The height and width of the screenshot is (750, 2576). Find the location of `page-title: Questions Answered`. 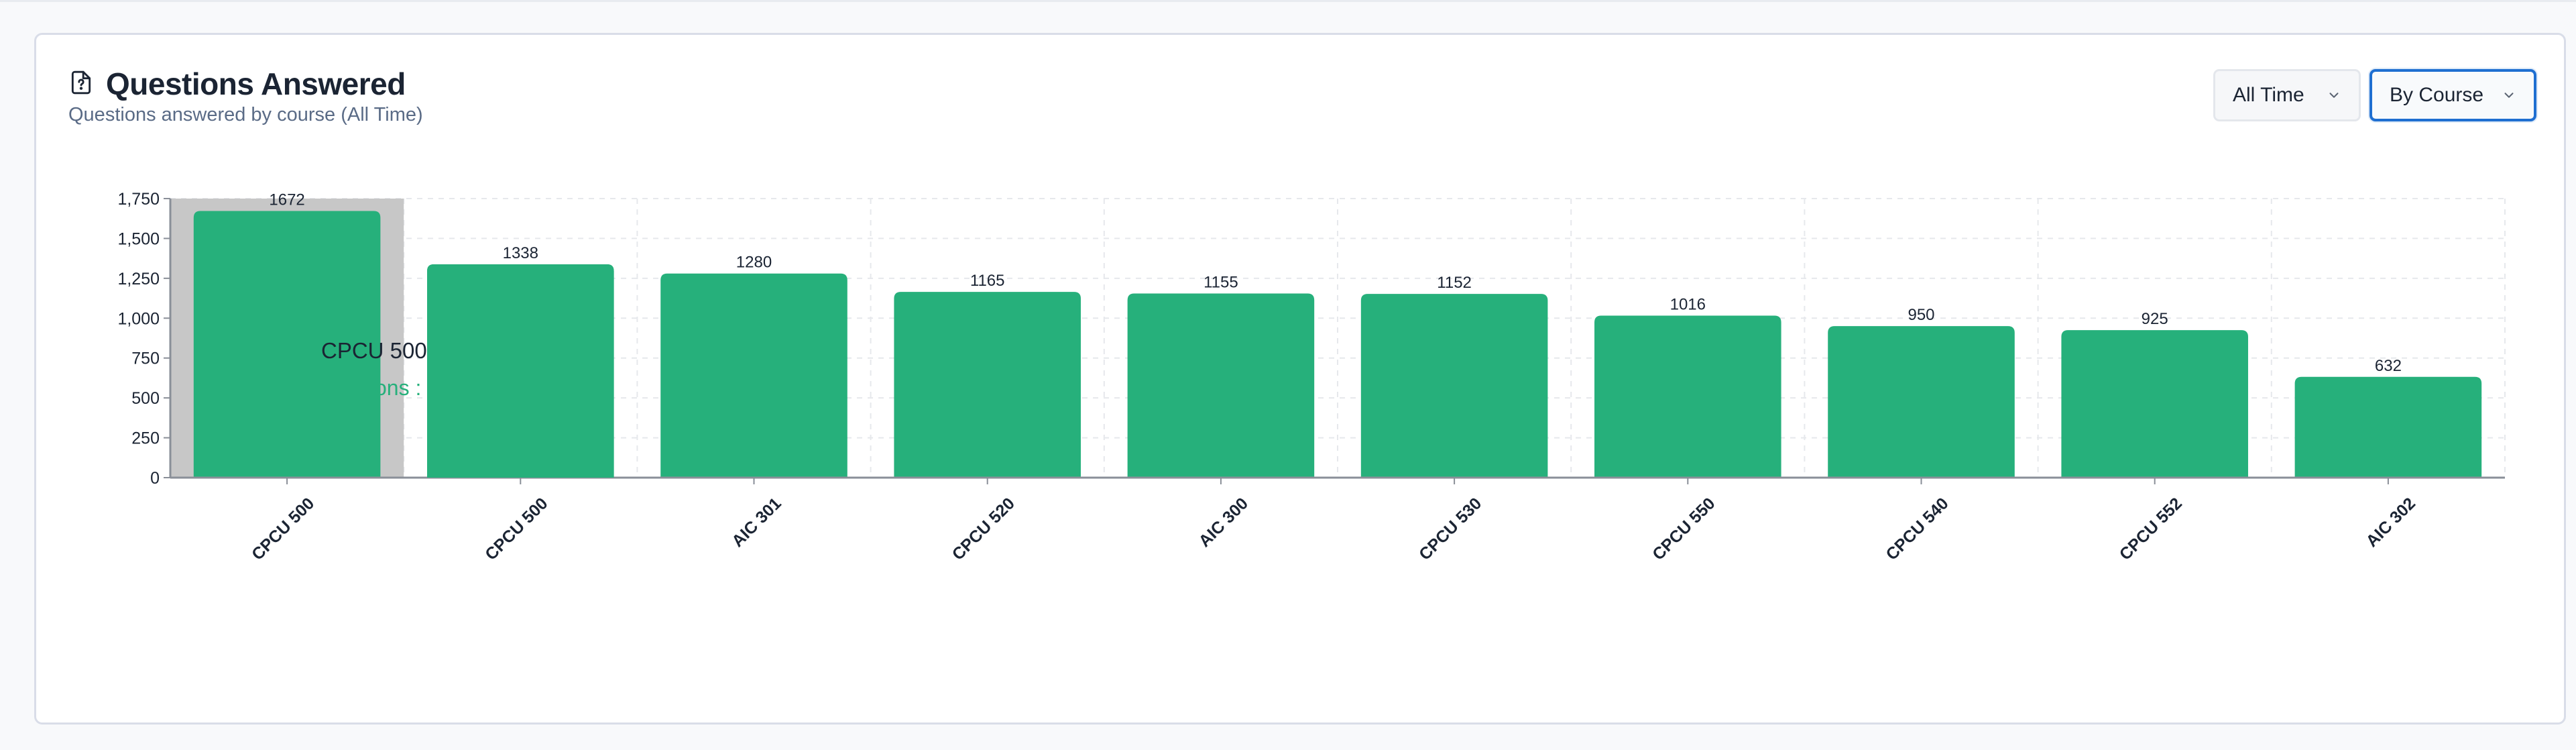

page-title: Questions Answered is located at coordinates (256, 83).